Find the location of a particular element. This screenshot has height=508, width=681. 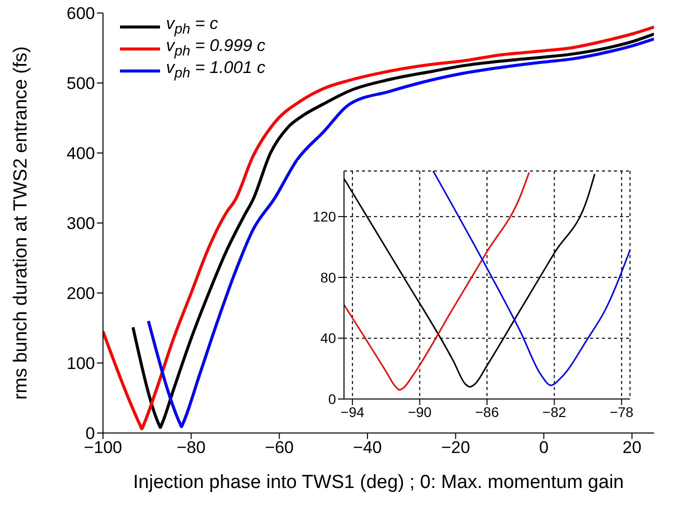

legend-label: v$_{ph}$ = 1.001 c is located at coordinates (216, 71).